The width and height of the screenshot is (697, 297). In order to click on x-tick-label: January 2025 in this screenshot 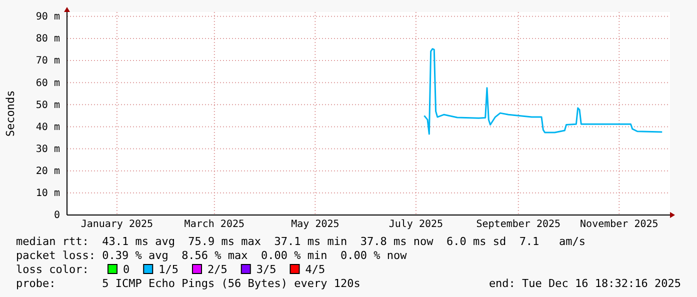, I will do `click(117, 224)`.